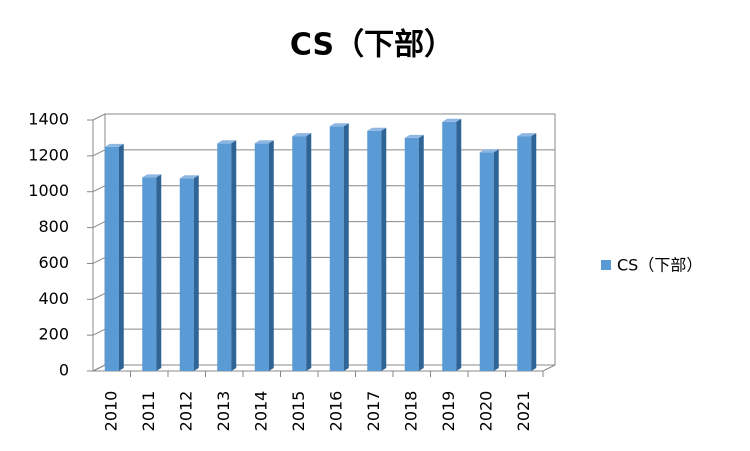  What do you see at coordinates (48, 190) in the screenshot?
I see `y-tick-label: 1000` at bounding box center [48, 190].